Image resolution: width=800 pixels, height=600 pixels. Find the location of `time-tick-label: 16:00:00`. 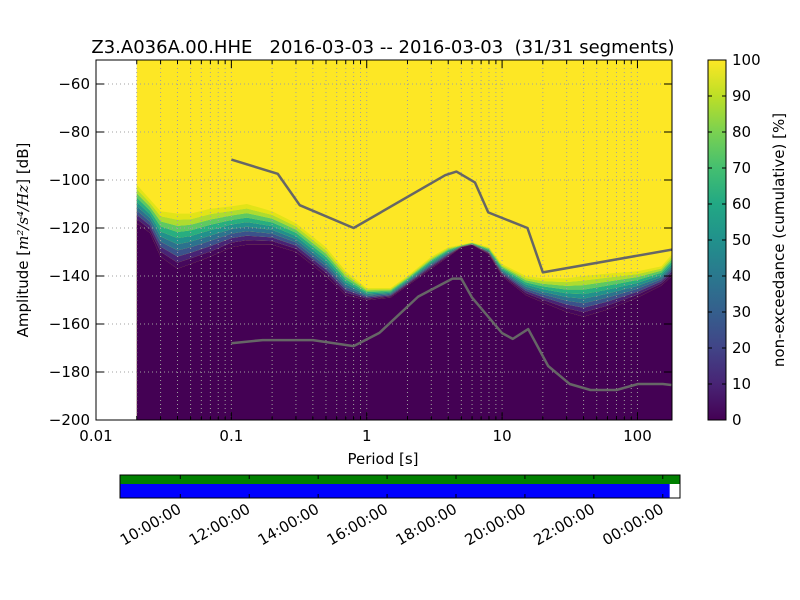

time-tick-label: 16:00:00 is located at coordinates (357, 524).